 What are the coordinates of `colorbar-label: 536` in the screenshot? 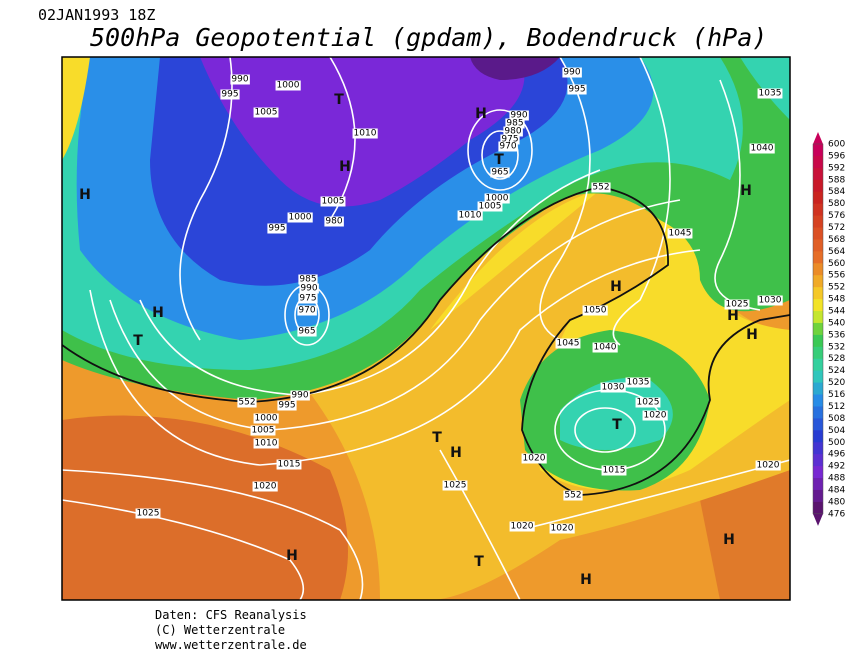 It's located at (836, 335).